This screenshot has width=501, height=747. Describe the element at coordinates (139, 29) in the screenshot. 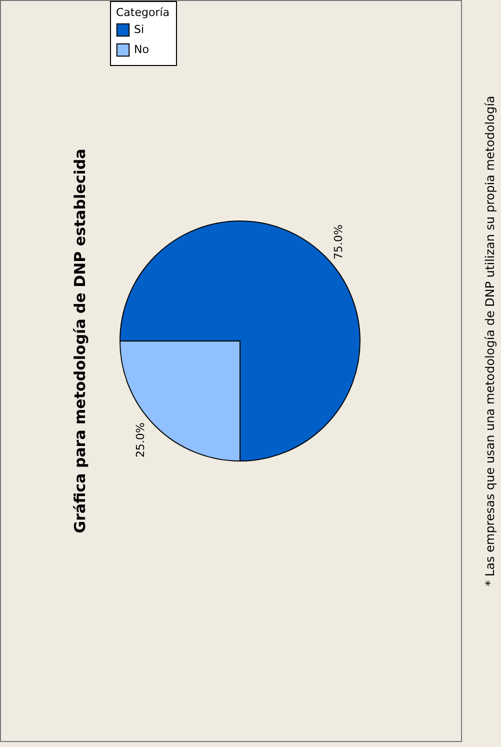

I see `legend-label: Si` at that location.